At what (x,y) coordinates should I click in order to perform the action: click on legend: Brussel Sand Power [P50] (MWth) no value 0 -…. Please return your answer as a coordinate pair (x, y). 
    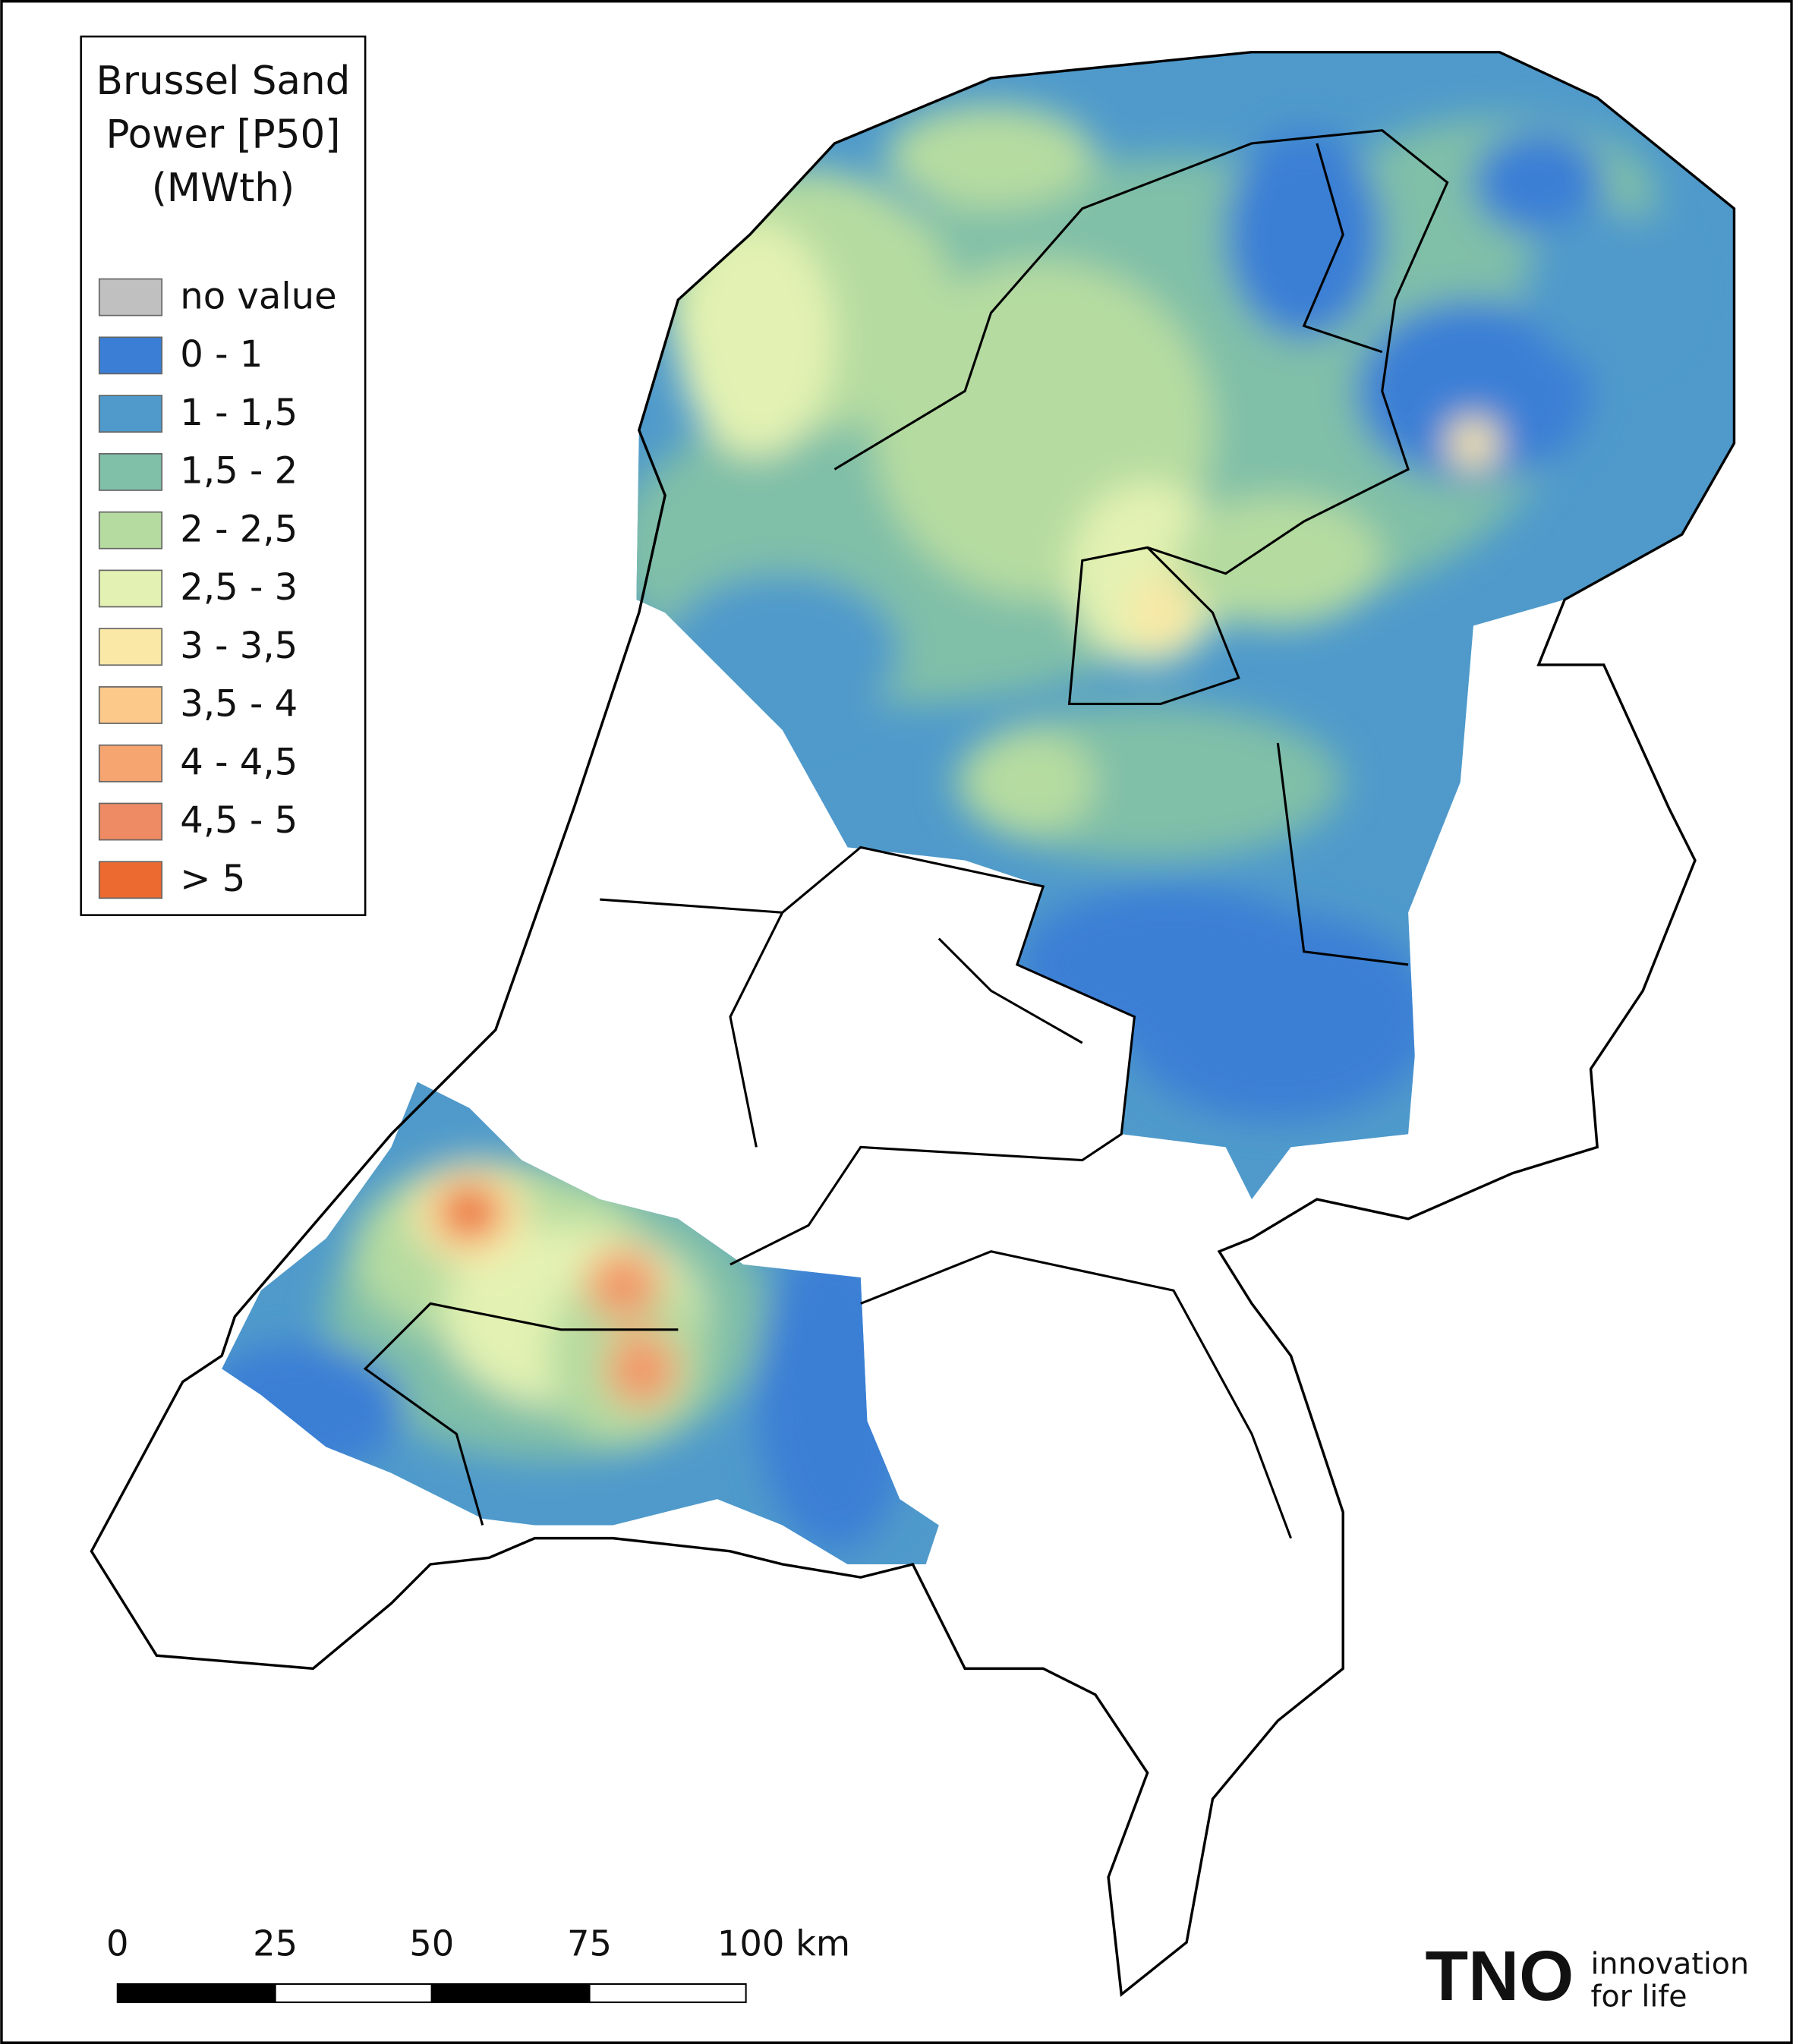
    Looking at the image, I should click on (223, 479).